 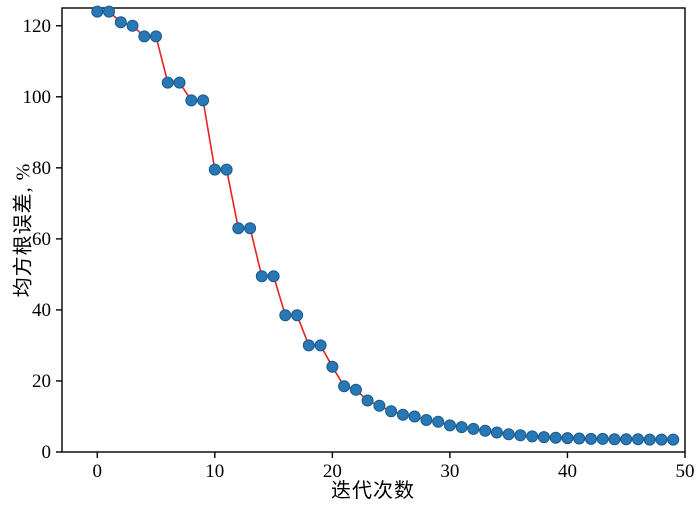 I want to click on y-tick-label: 80, so click(x=41, y=168).